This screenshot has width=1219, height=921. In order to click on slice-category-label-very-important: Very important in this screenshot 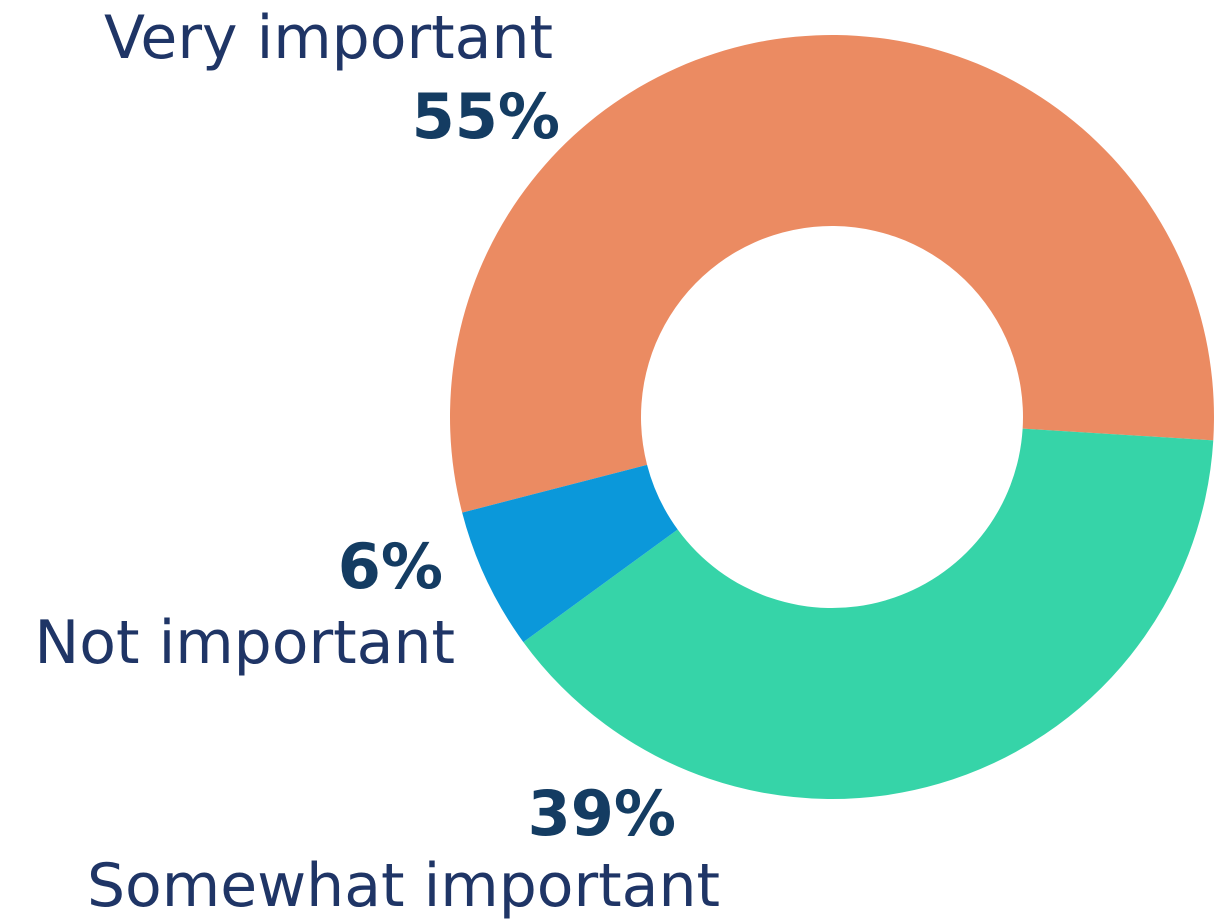, I will do `click(328, 38)`.